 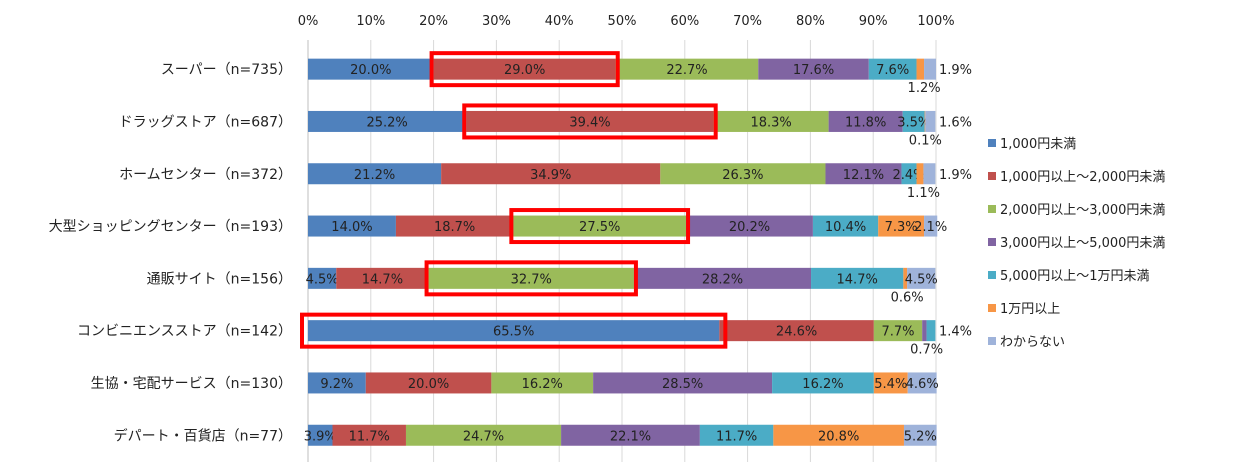 I want to click on data-label: 18.3%, so click(x=770, y=122).